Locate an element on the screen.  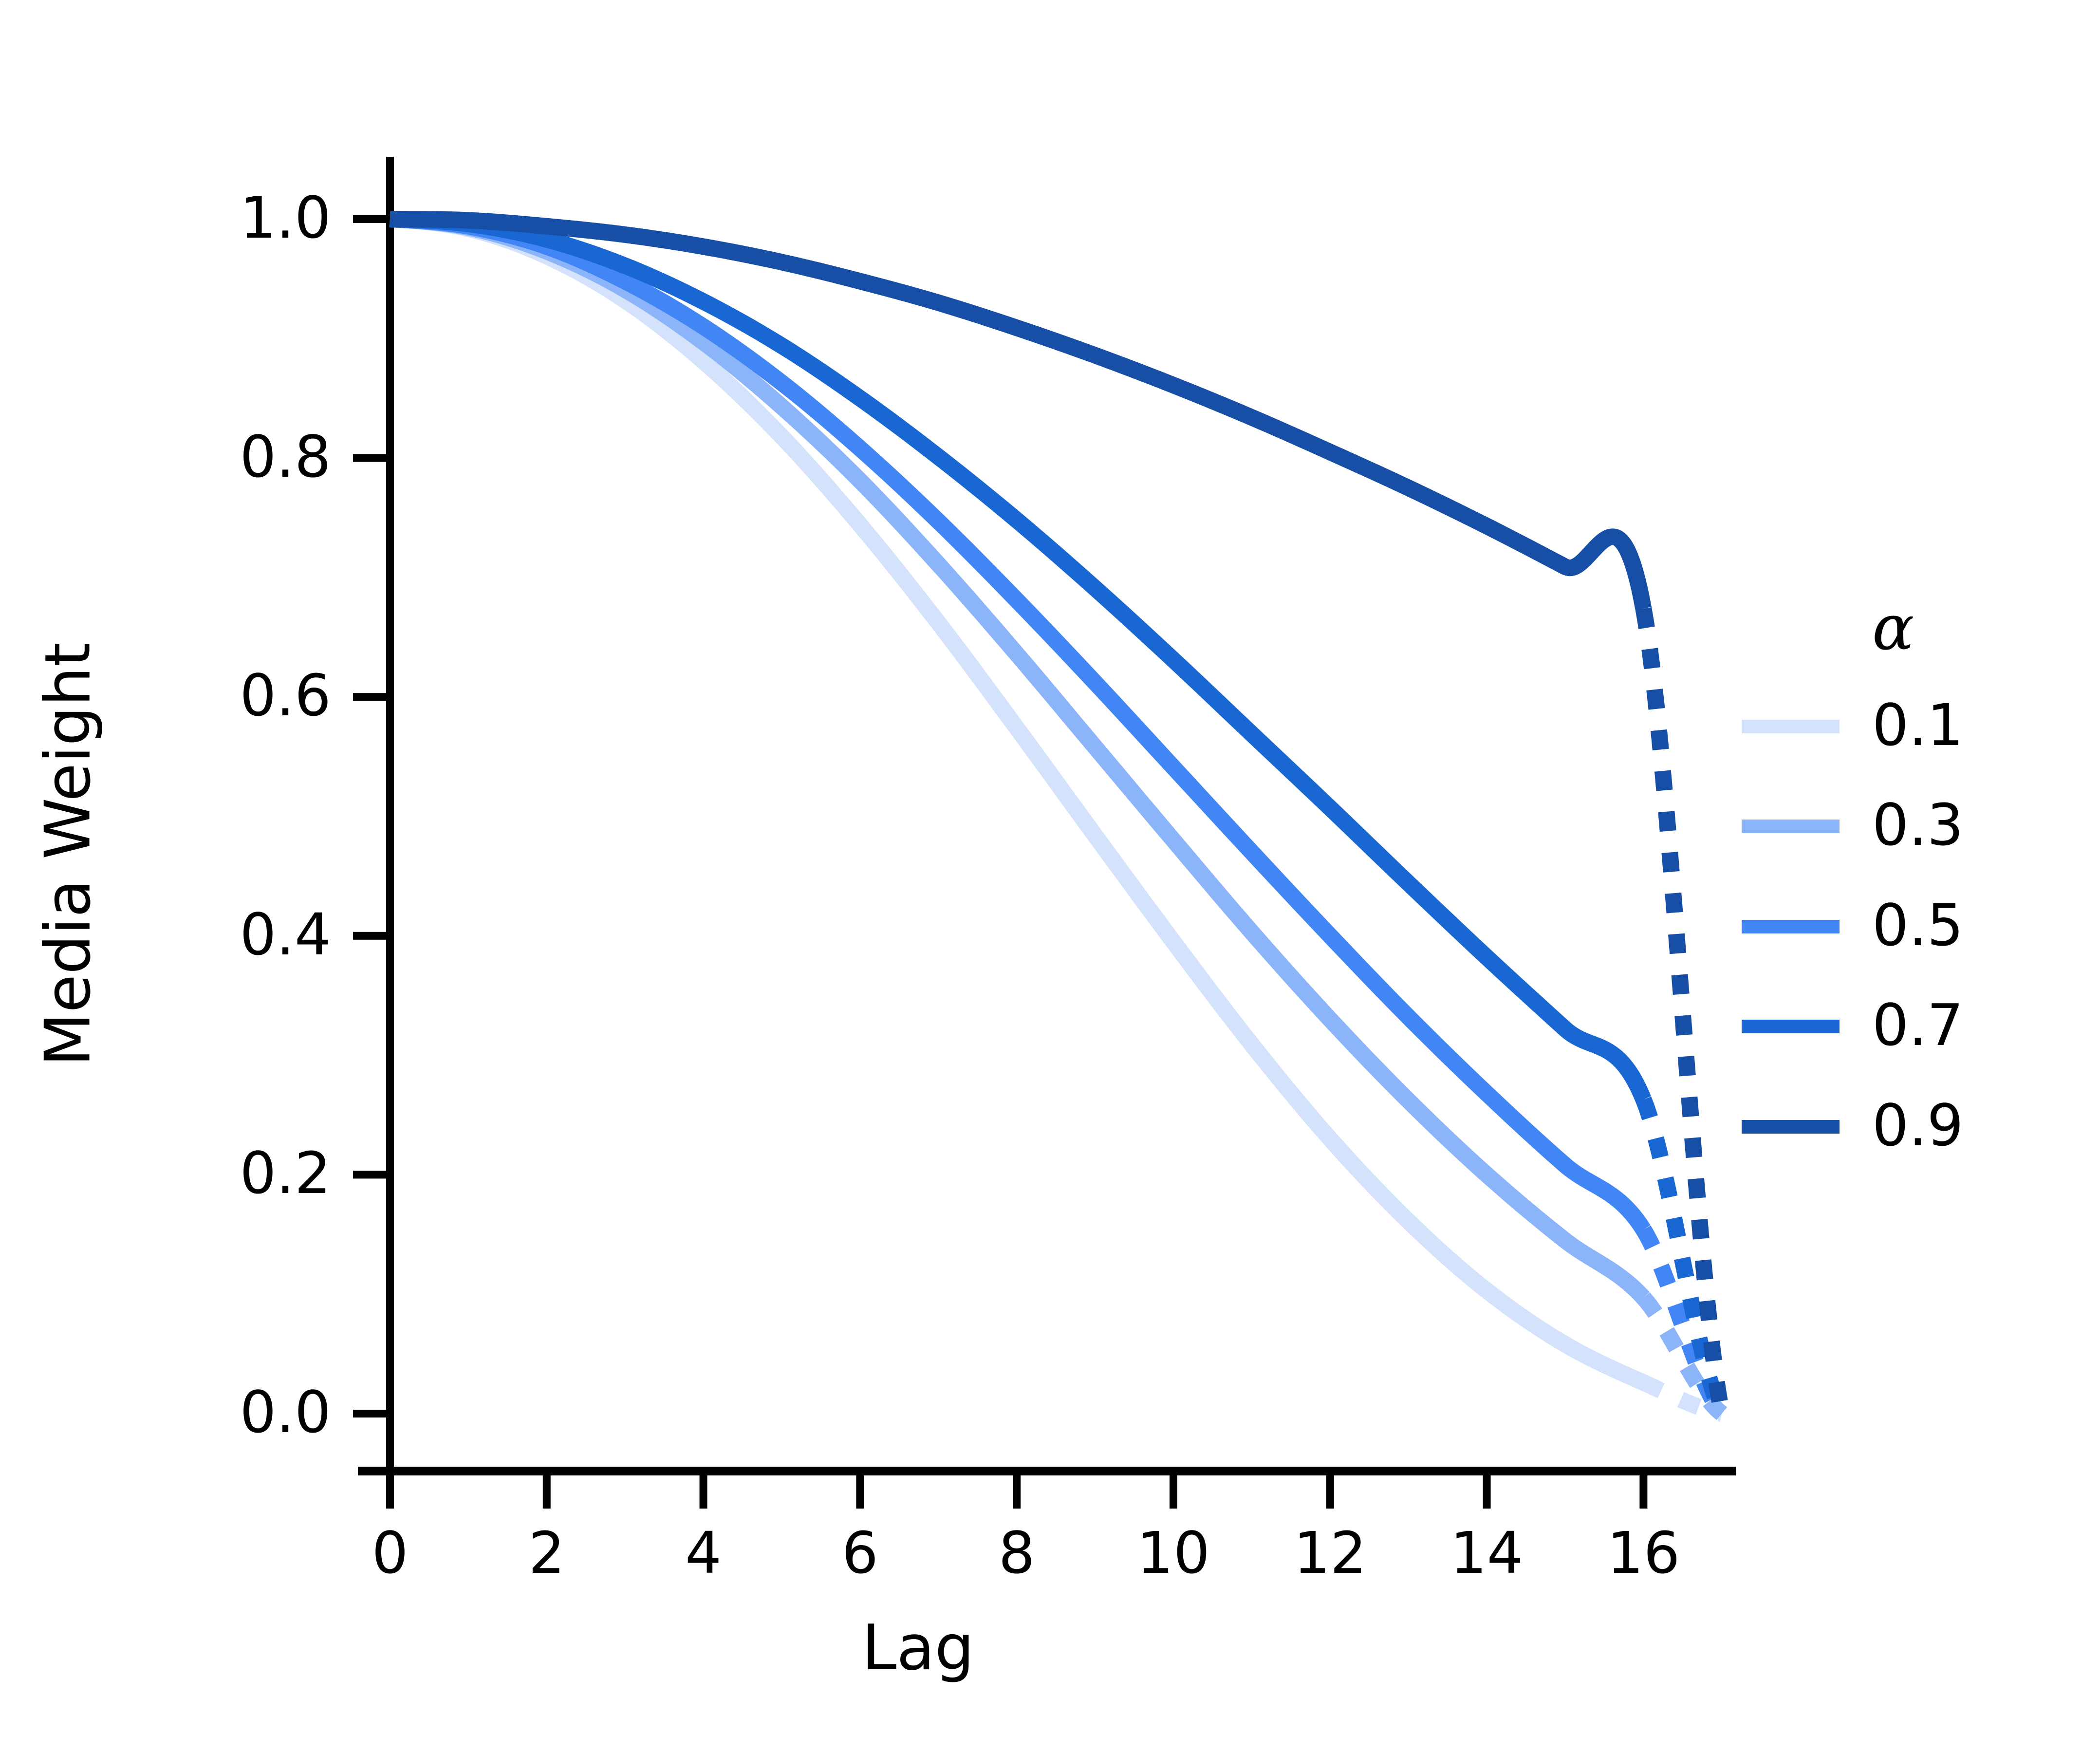
x-axis-spine is located at coordinates (1047, 1471).